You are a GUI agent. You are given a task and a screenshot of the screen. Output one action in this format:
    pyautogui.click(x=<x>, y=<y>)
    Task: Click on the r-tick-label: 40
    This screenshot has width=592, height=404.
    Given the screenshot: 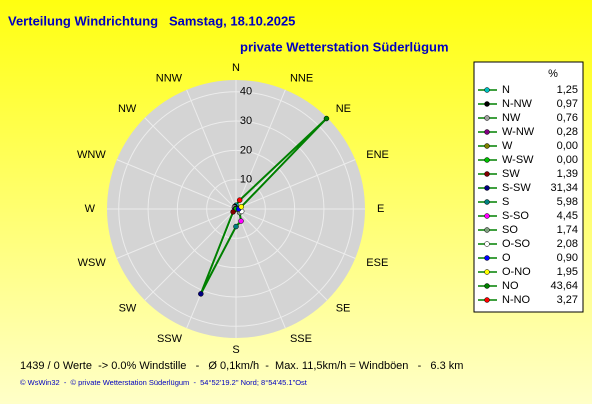 What is the action you would take?
    pyautogui.click(x=246, y=92)
    